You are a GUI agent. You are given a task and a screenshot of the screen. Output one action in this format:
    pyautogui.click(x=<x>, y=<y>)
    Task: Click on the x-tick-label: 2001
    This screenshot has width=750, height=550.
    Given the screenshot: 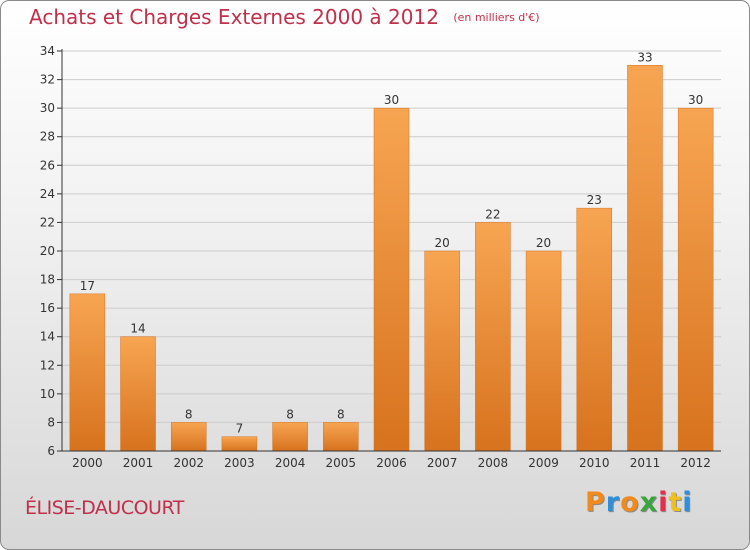 What is the action you would take?
    pyautogui.click(x=138, y=463)
    